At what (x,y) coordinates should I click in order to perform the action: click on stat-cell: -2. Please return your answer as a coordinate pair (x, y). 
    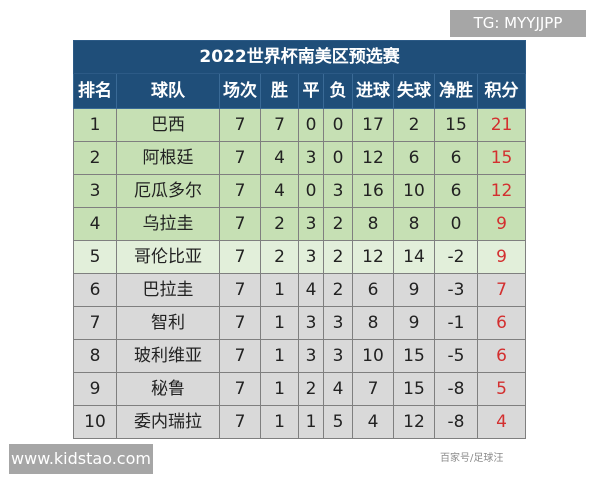
    Looking at the image, I should click on (456, 257).